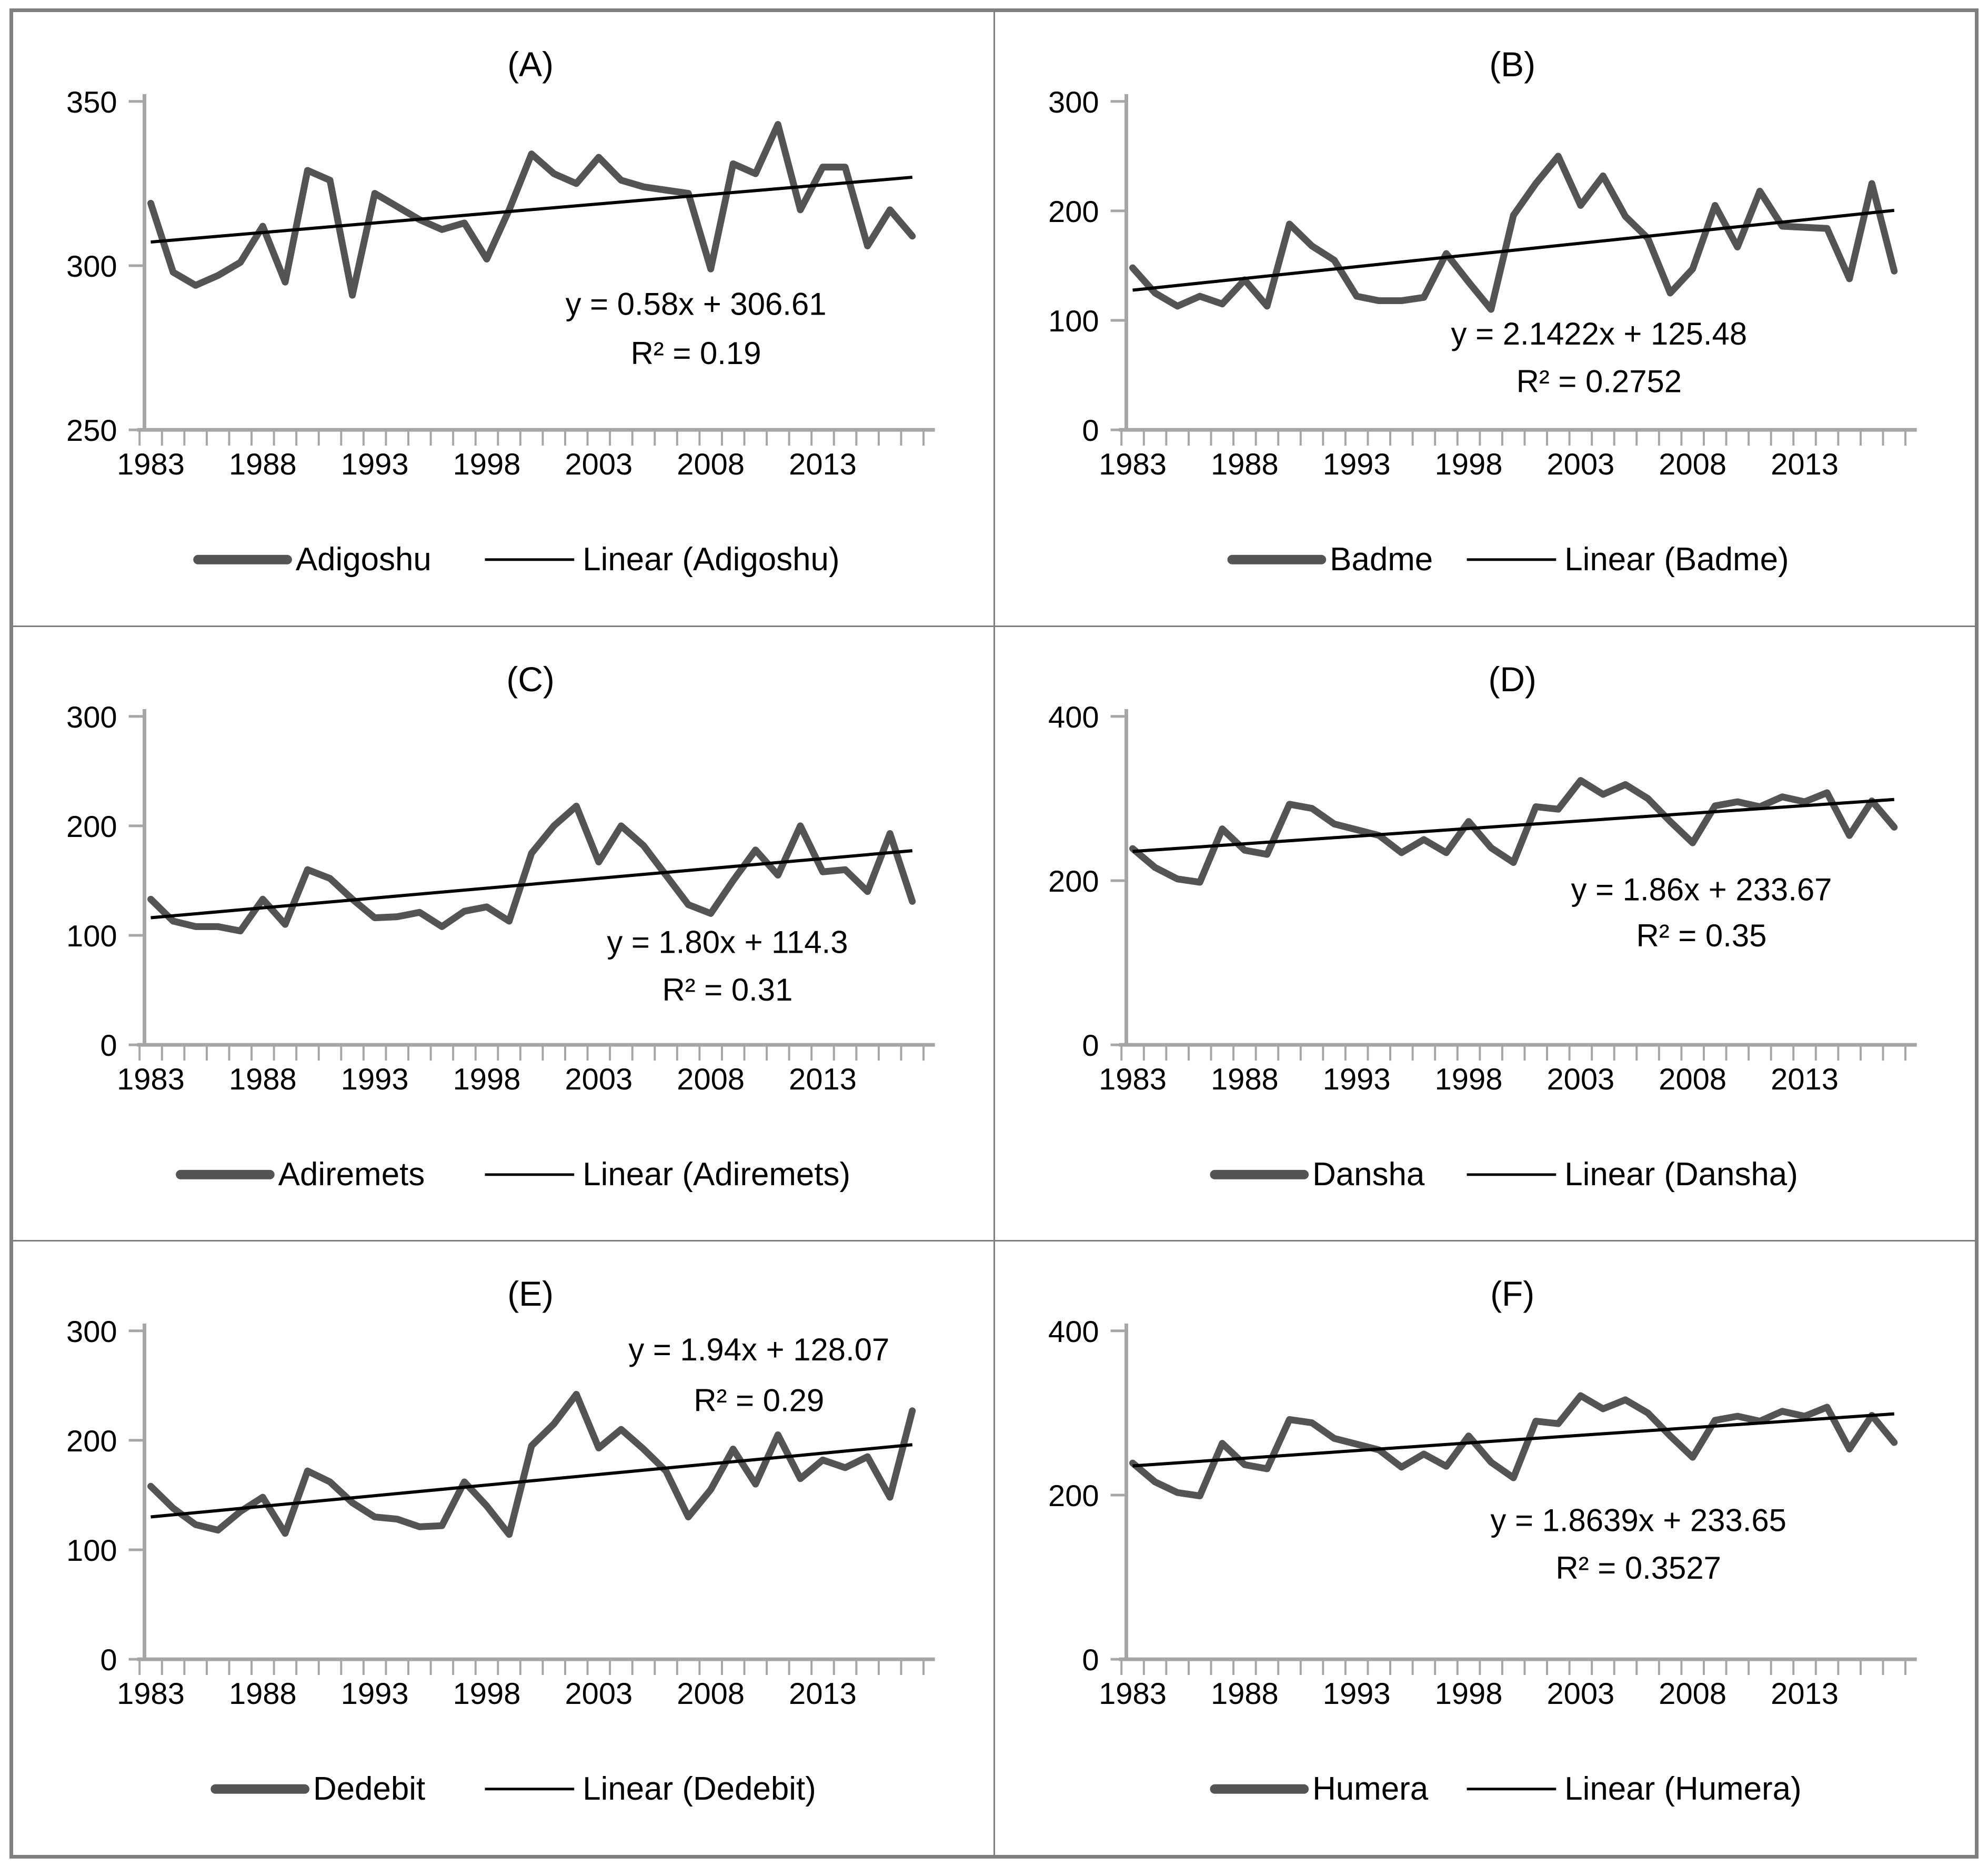 This screenshot has width=1988, height=1867. What do you see at coordinates (759, 1400) in the screenshot?
I see `r-squared-label: R² = 0.29` at bounding box center [759, 1400].